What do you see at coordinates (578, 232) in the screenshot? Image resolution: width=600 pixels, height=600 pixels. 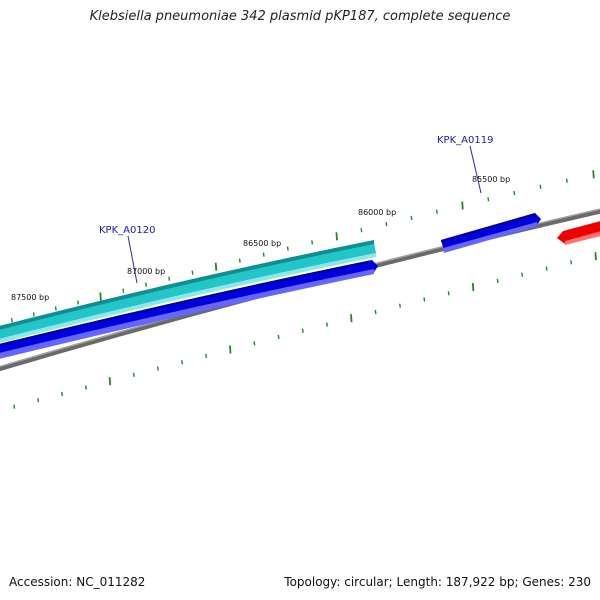 I see `gene-forward-red` at bounding box center [578, 232].